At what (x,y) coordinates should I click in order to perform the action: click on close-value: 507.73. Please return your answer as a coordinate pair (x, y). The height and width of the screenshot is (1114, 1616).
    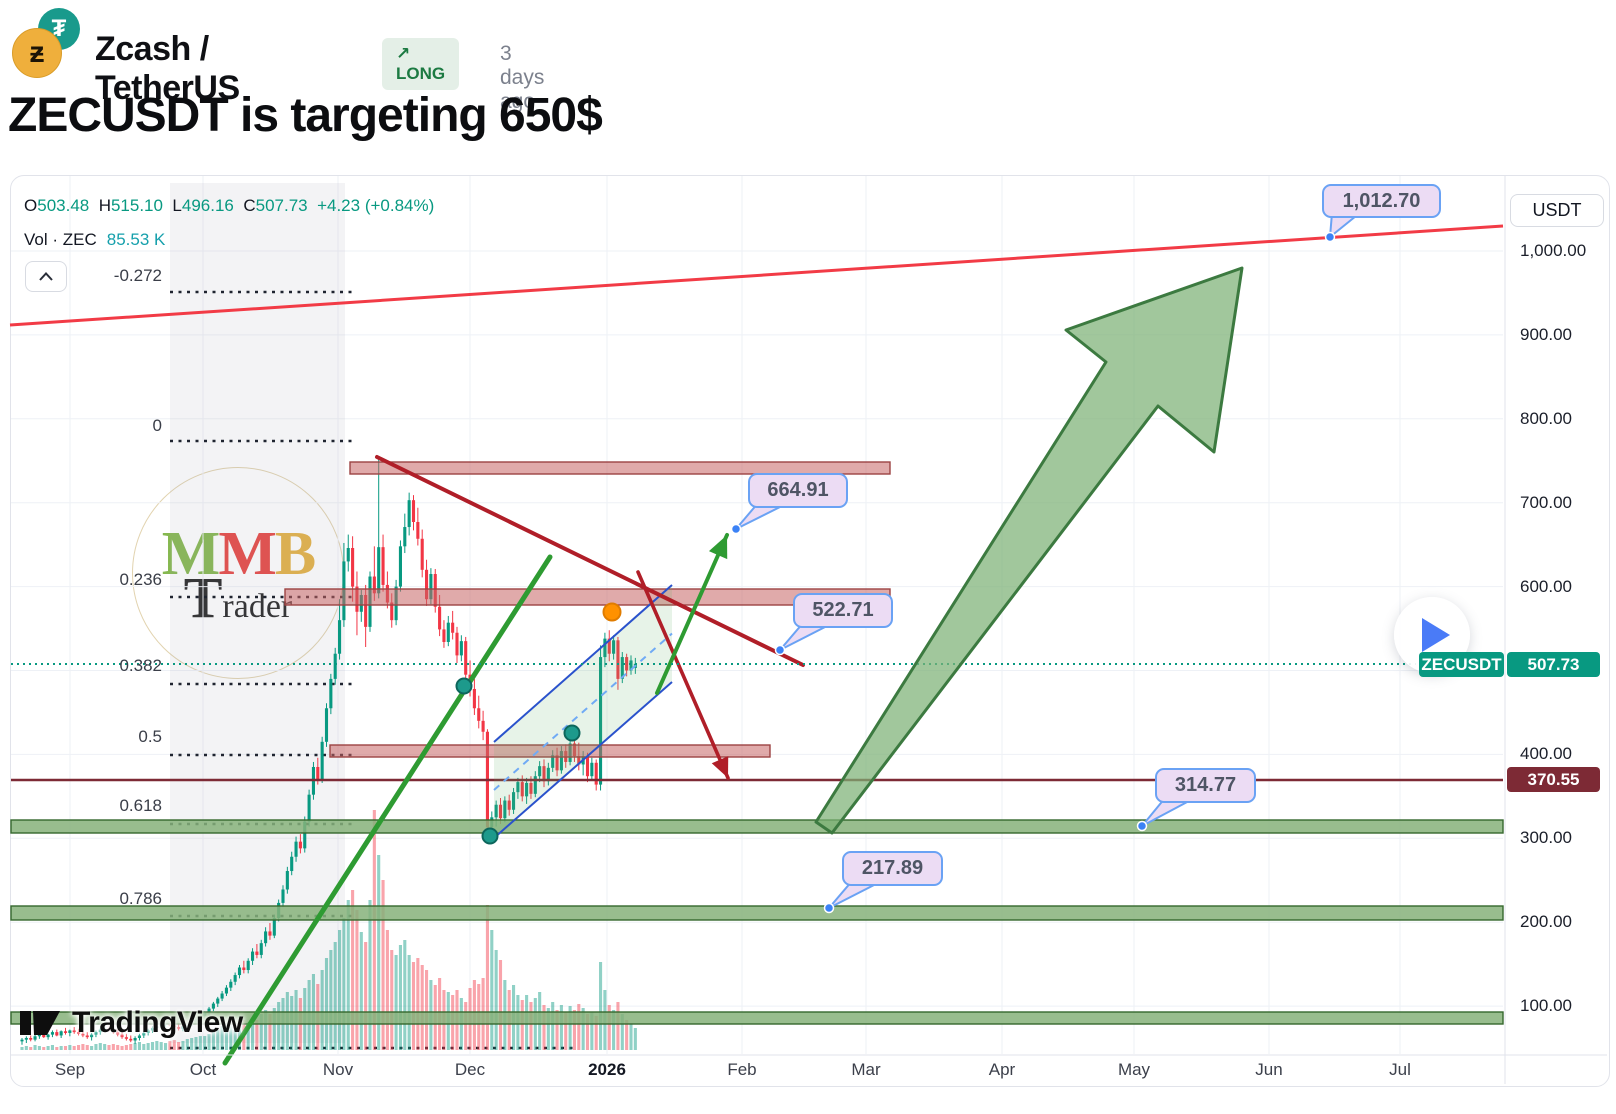
    Looking at the image, I should click on (281, 205).